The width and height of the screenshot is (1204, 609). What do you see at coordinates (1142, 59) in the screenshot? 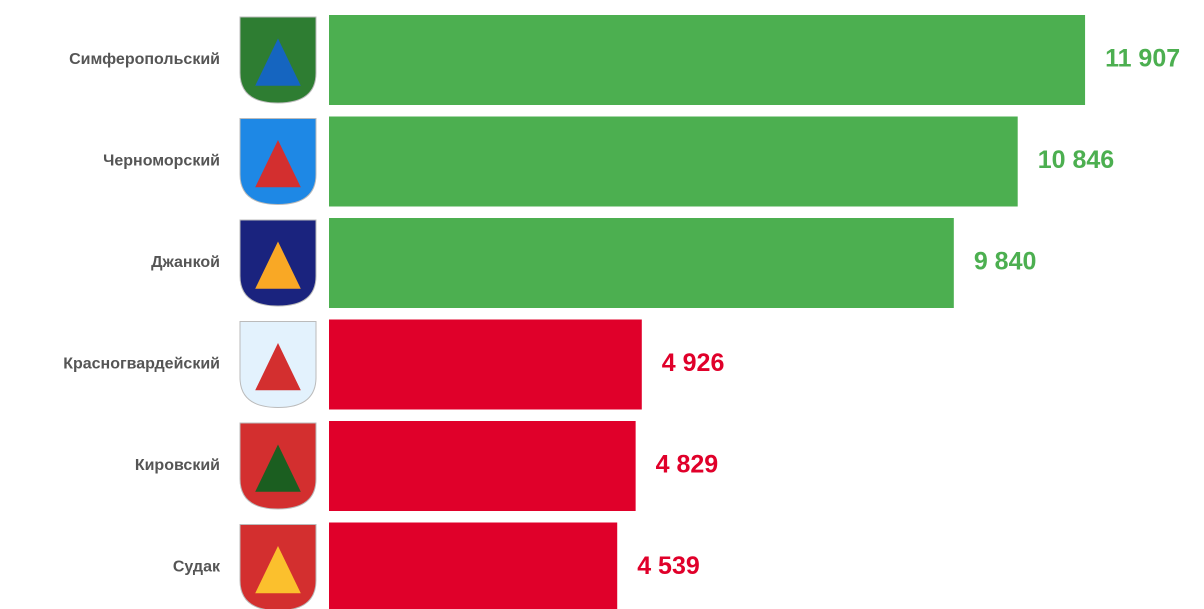
I see `value-label: 11 907` at bounding box center [1142, 59].